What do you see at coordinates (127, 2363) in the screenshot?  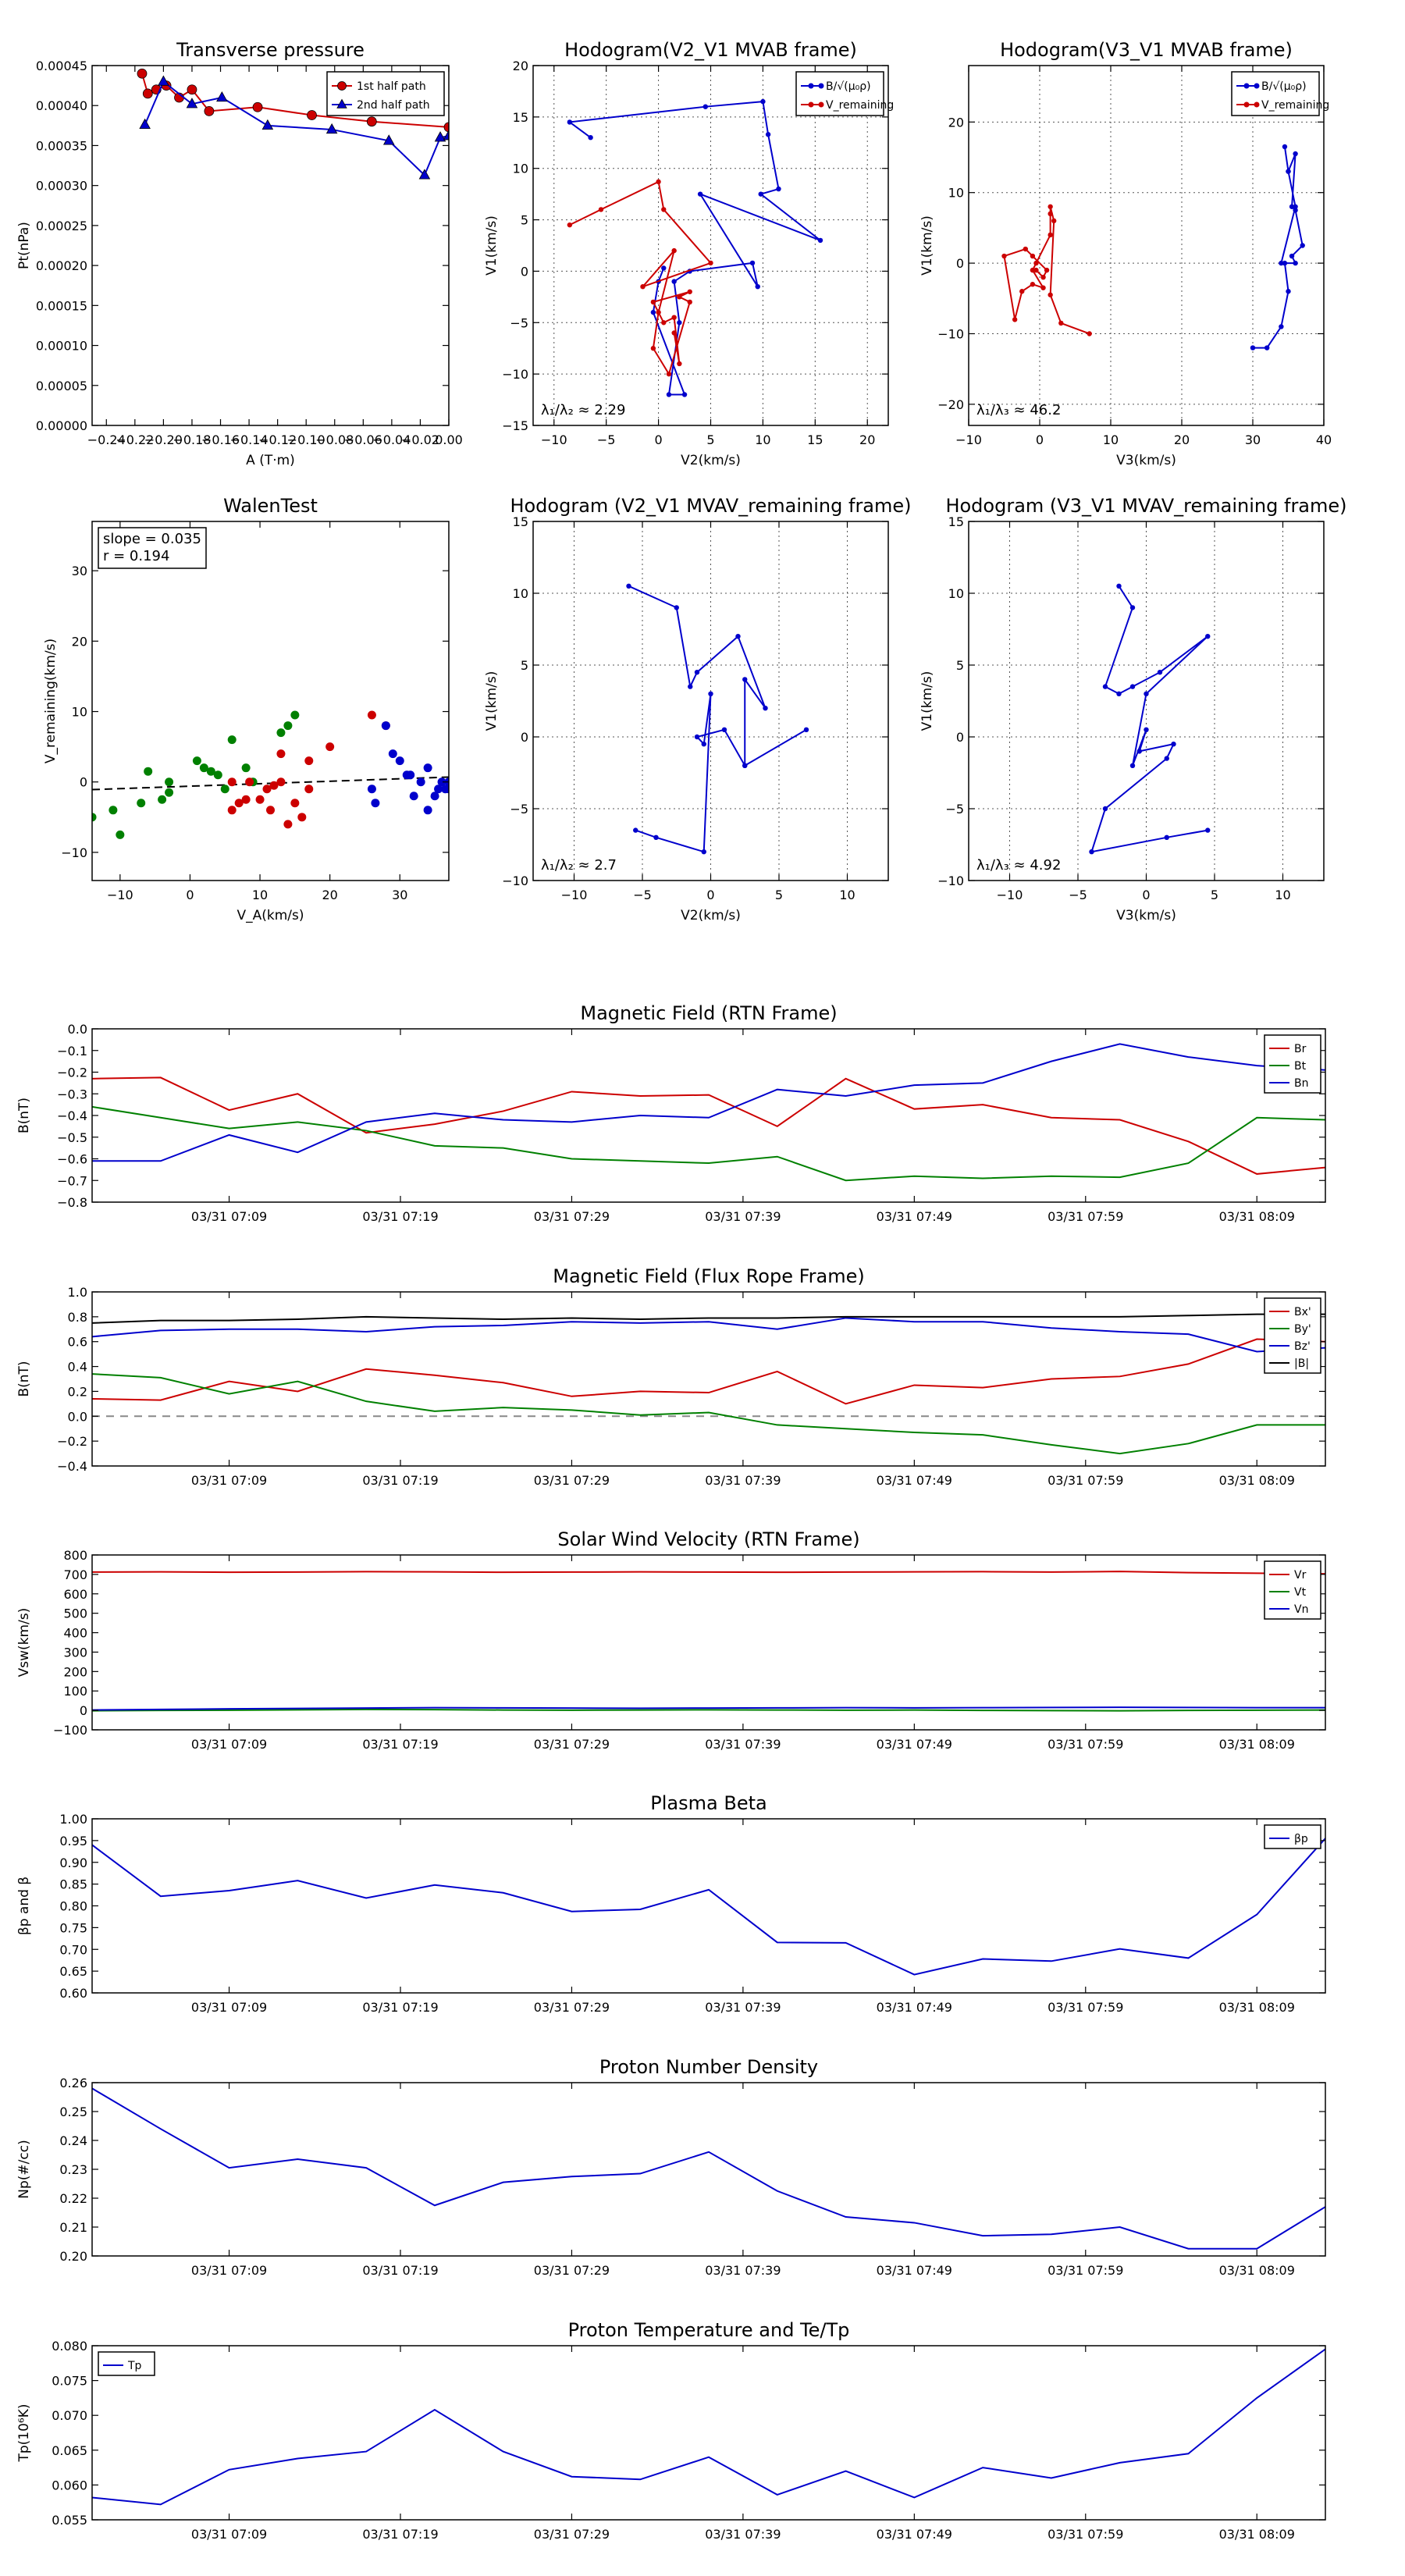 I see `legend: Tp` at bounding box center [127, 2363].